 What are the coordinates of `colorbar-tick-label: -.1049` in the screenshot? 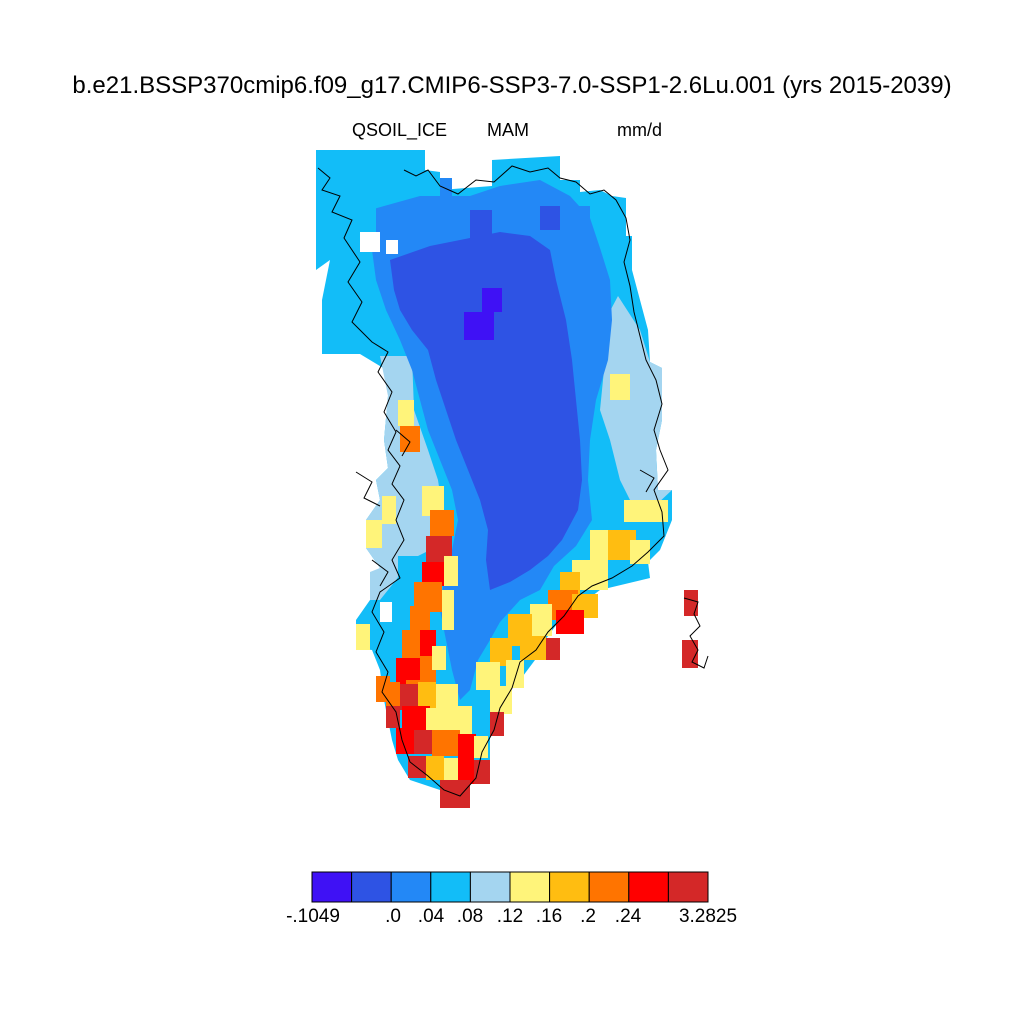 It's located at (313, 916).